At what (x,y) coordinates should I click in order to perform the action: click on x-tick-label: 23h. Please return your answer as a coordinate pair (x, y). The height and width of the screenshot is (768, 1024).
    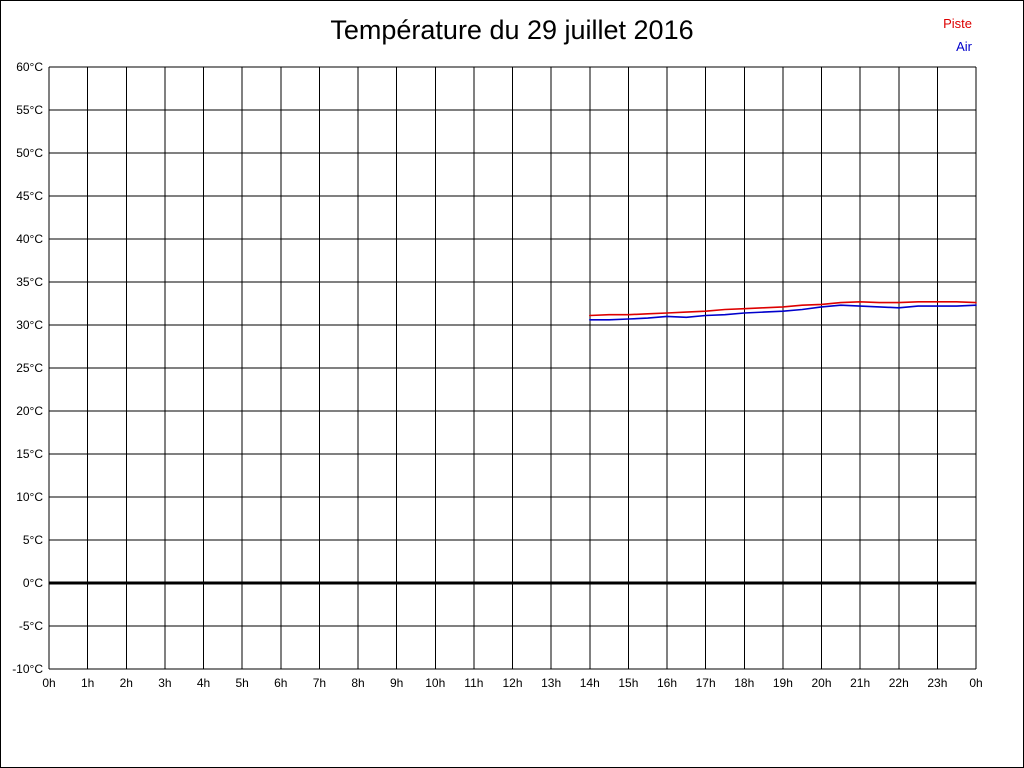
    Looking at the image, I should click on (937, 683).